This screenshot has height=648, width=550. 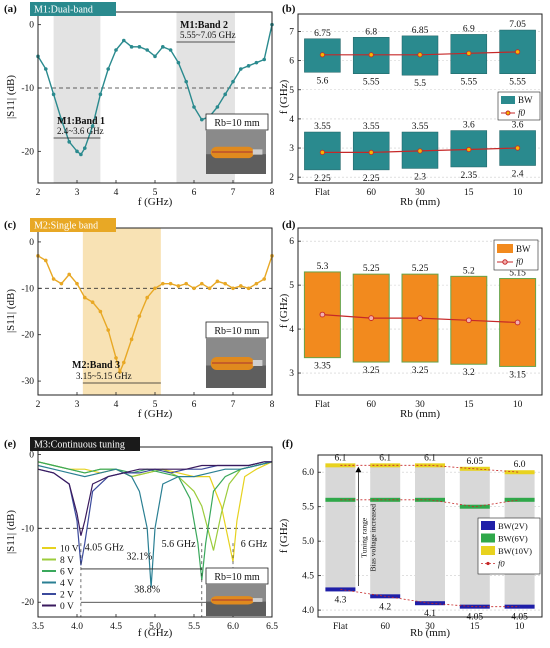 What do you see at coordinates (420, 84) in the screenshot?
I see `bar-lower-label: 5.5` at bounding box center [420, 84].